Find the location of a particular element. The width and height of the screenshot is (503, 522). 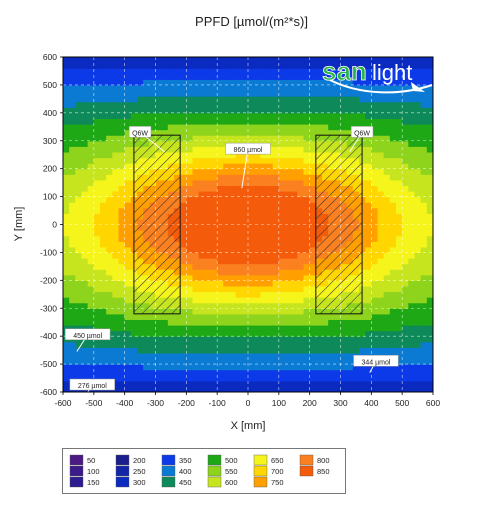

y-tick-label: 400 is located at coordinates (50, 113).